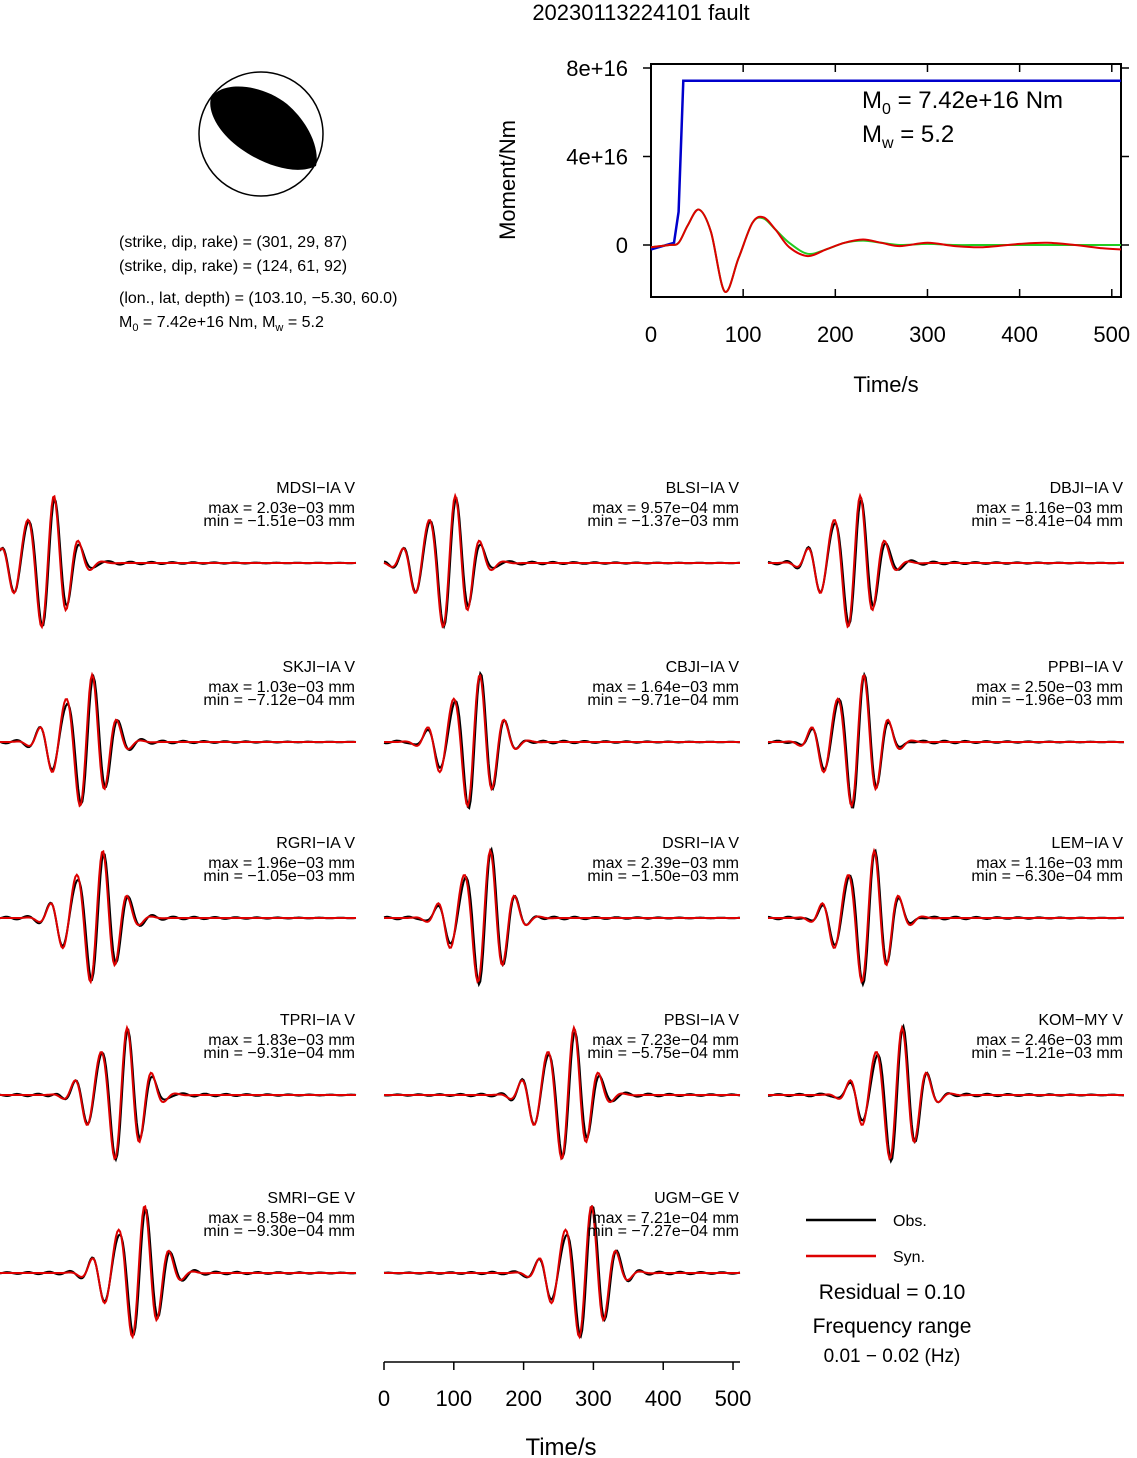 The height and width of the screenshot is (1458, 1137). I want to click on moment-x-tick-label: 0, so click(651, 334).